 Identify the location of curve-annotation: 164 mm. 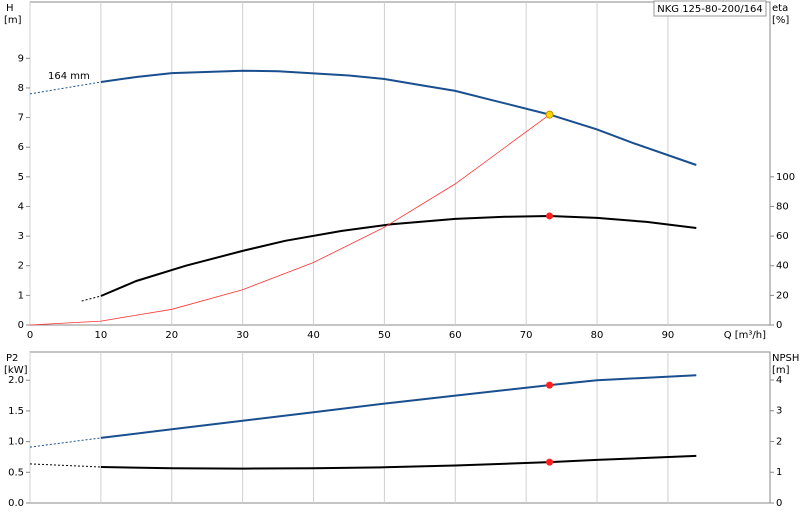
(69, 76).